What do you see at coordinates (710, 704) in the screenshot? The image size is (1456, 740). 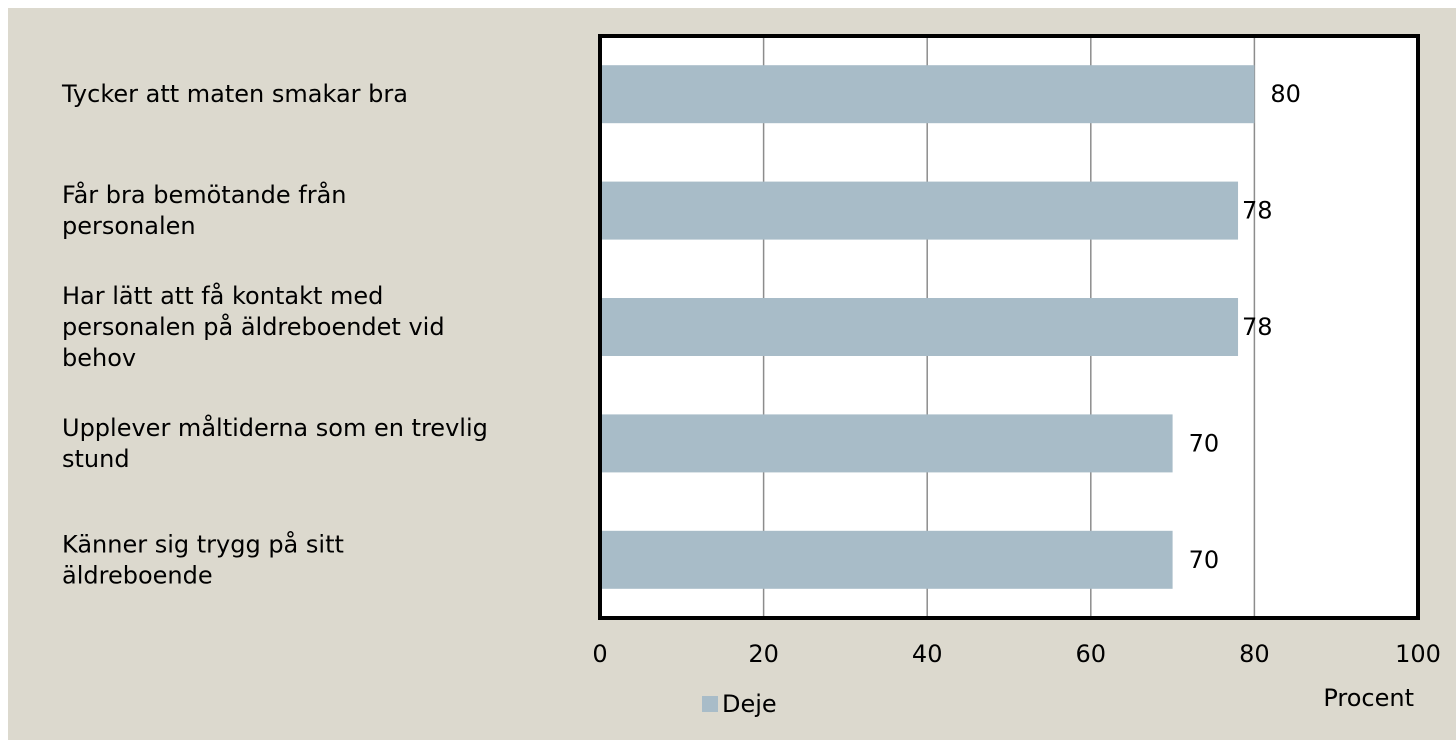 I see `legend-swatch` at bounding box center [710, 704].